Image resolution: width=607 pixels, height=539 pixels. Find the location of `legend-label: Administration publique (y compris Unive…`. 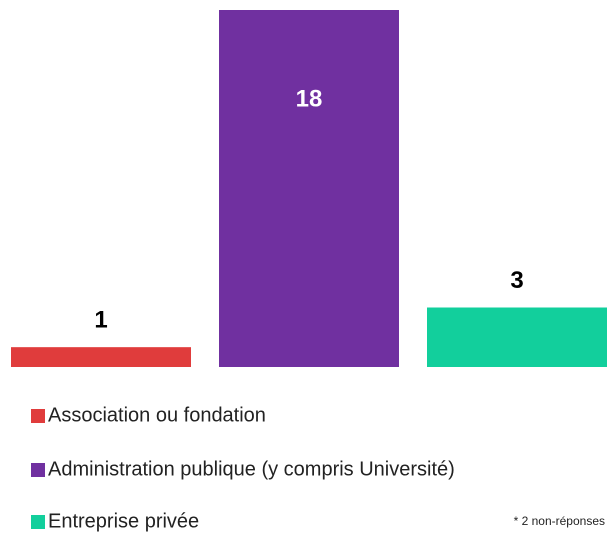

legend-label: Administration publique (y compris Unive… is located at coordinates (251, 469).